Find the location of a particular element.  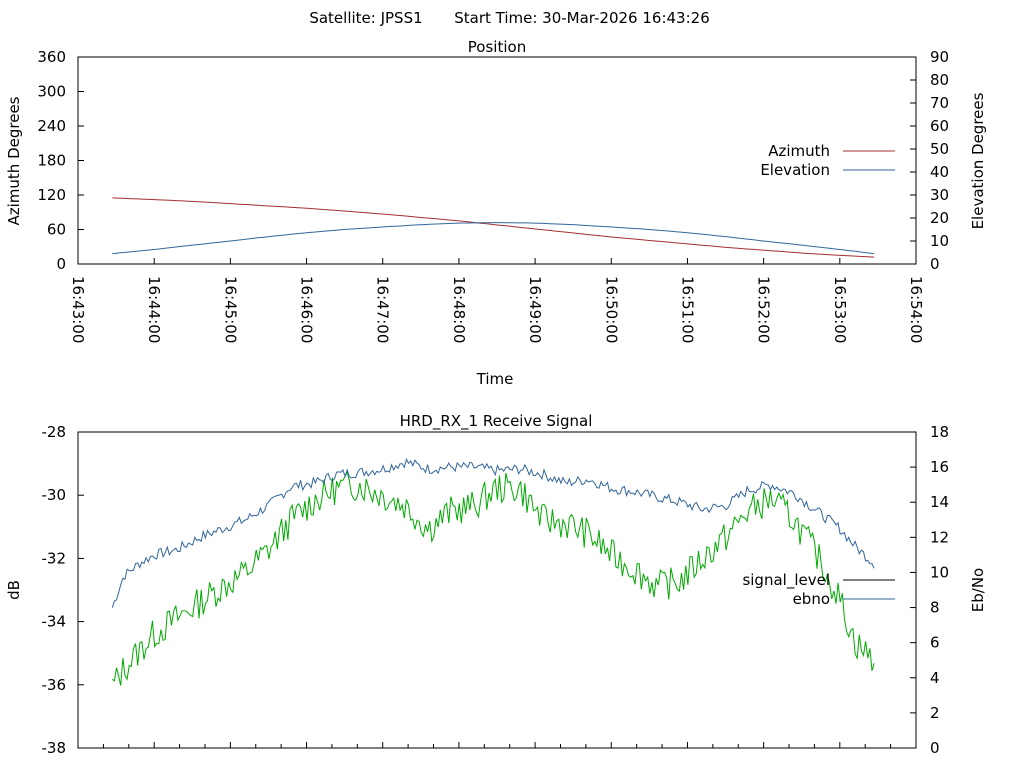

receive-signal-legend: signal_level ebno is located at coordinates (818, 589).